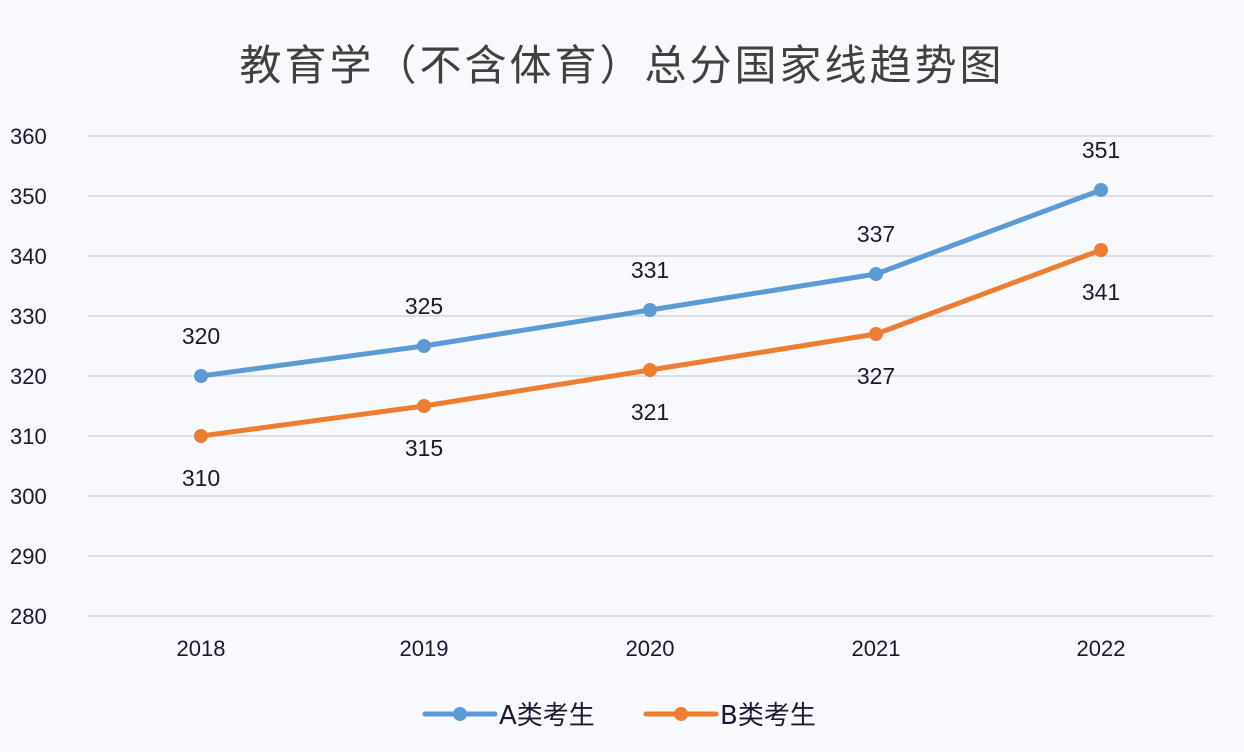  What do you see at coordinates (424, 648) in the screenshot?
I see `x-tick-label: 2019` at bounding box center [424, 648].